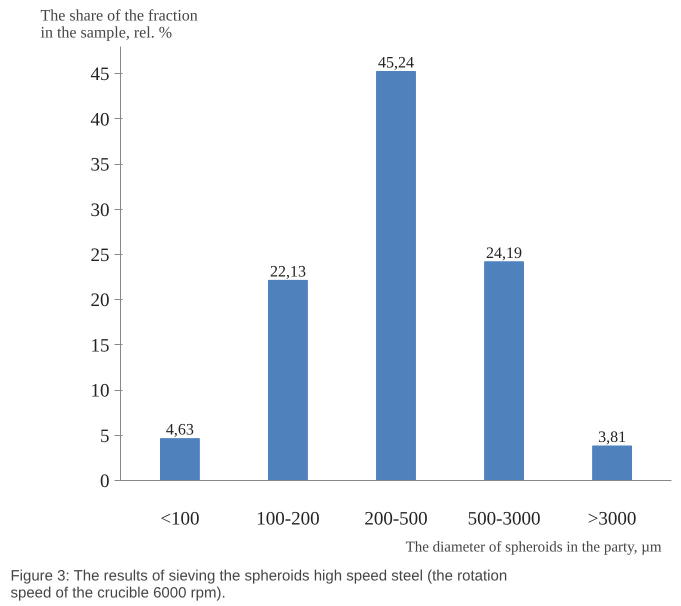  I want to click on data-label: 3,81, so click(612, 437).